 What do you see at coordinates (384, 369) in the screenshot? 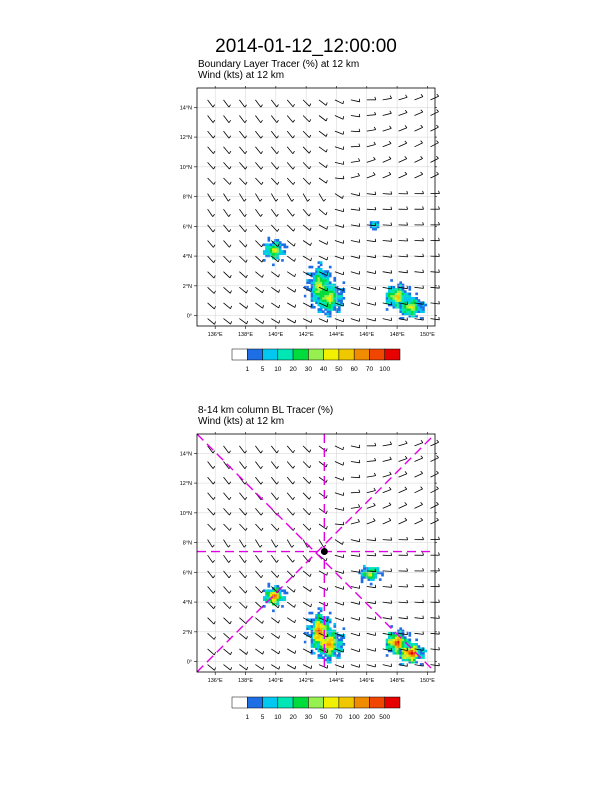
I see `colorbar-label: 100` at bounding box center [384, 369].